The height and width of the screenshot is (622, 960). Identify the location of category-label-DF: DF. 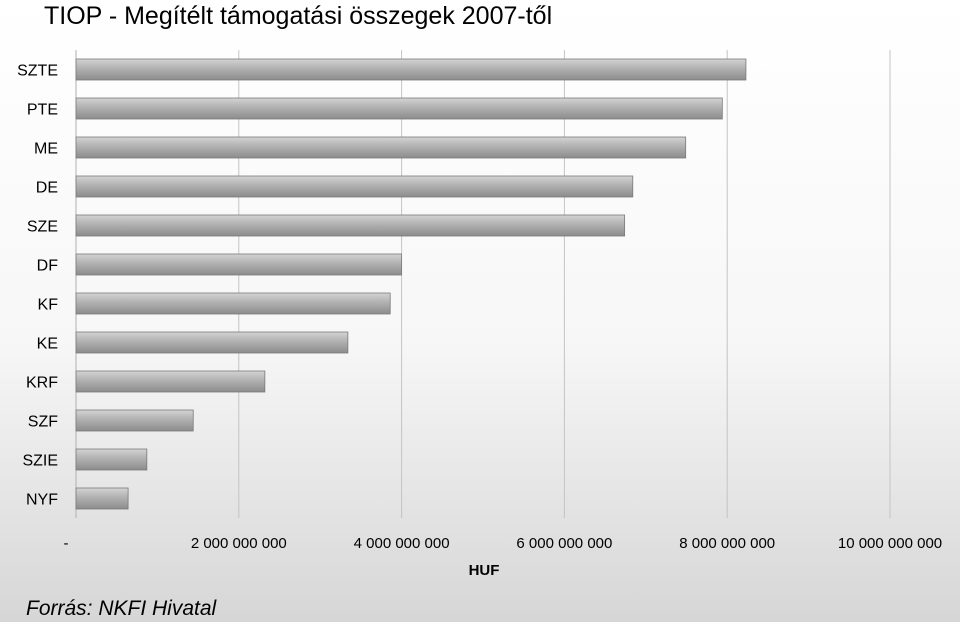
(48, 266).